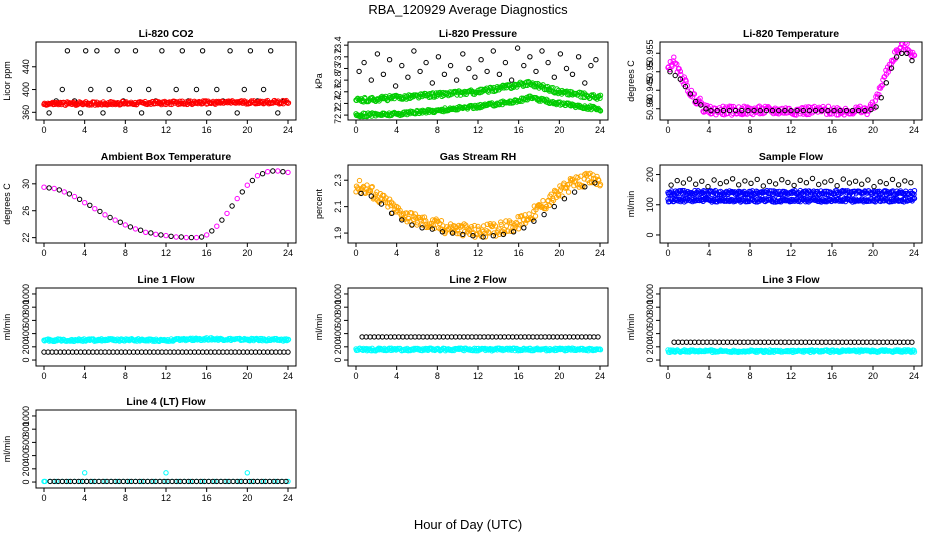  Describe the element at coordinates (650, 346) in the screenshot. I see `y-tick-label: 200` at that location.